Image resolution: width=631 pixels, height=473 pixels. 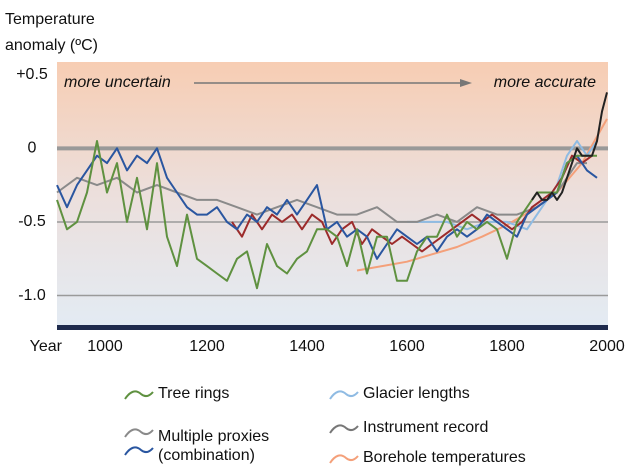 What do you see at coordinates (332, 327) in the screenshot?
I see `x-axis-band` at bounding box center [332, 327].